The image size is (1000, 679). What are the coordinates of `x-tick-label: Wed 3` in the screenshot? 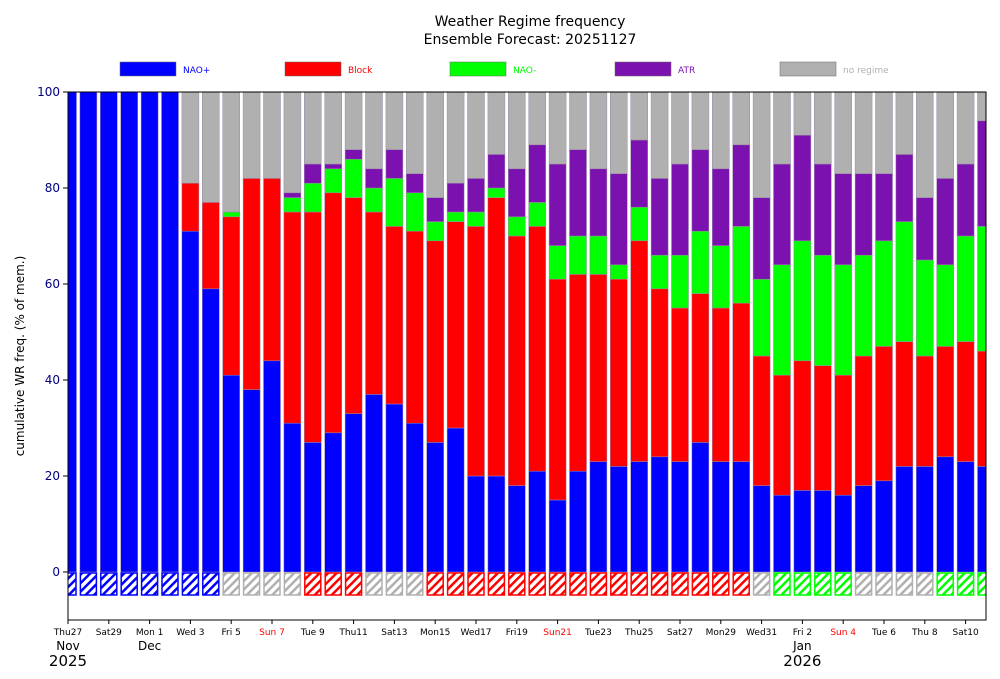 It's located at (190, 633).